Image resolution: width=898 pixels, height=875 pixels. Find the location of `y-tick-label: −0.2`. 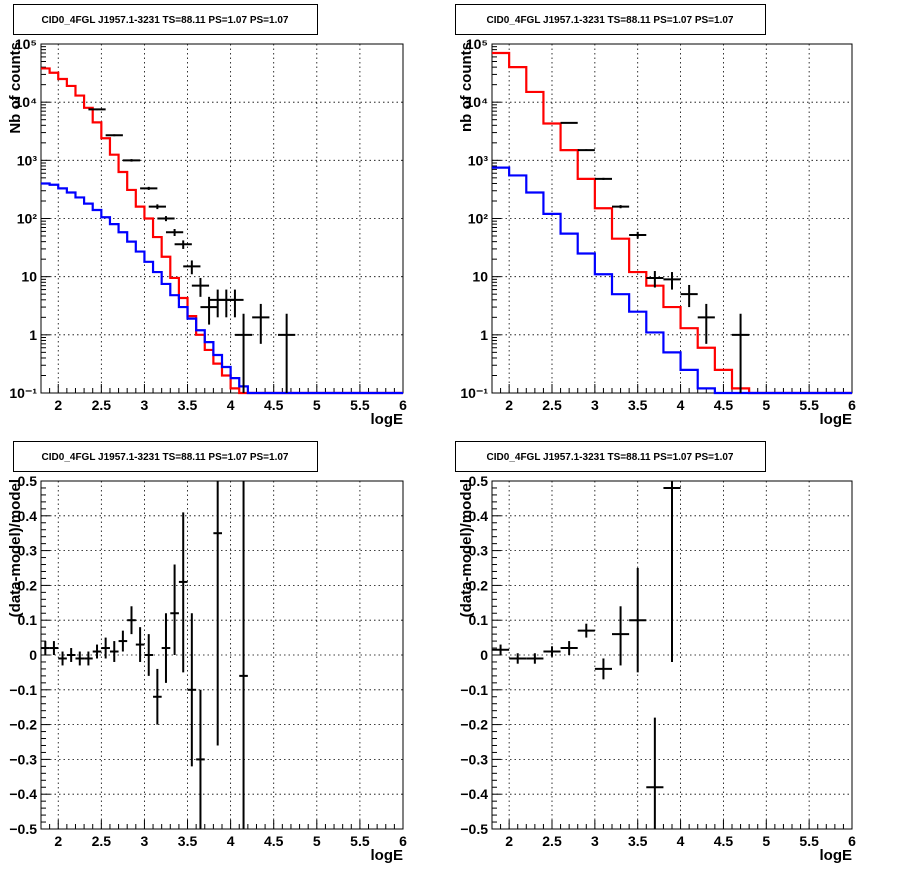

y-tick-label: −0.2 is located at coordinates (474, 725).